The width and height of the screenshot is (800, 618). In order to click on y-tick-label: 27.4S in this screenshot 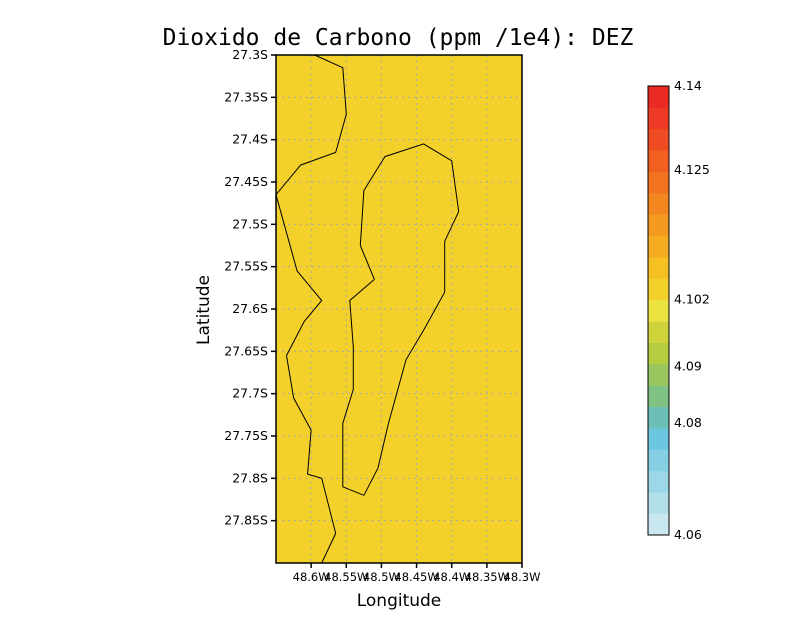, I will do `click(250, 139)`.